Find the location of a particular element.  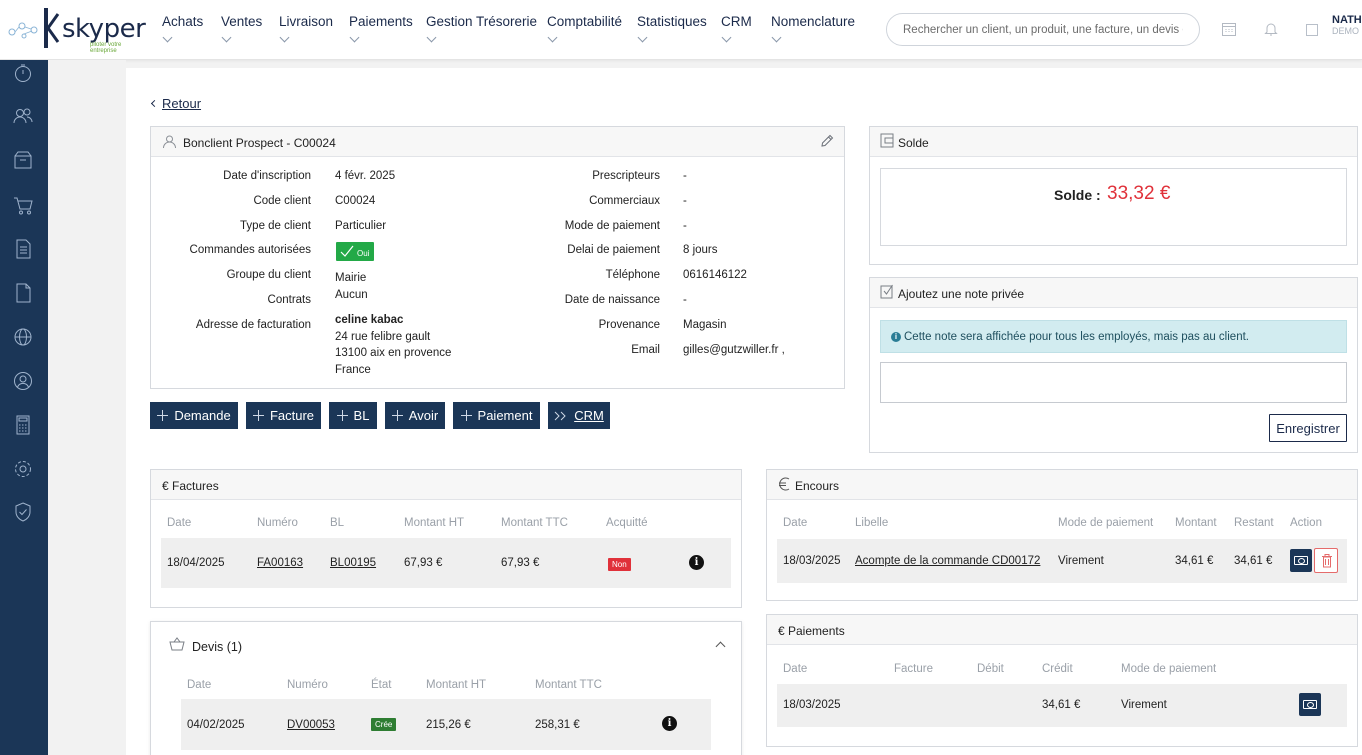

k-mark-icon is located at coordinates (52, 28).